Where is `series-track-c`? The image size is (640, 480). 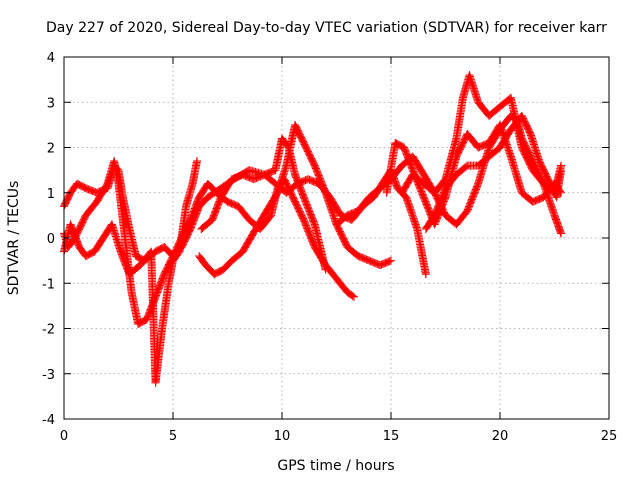 series-track-c is located at coordinates (130, 272).